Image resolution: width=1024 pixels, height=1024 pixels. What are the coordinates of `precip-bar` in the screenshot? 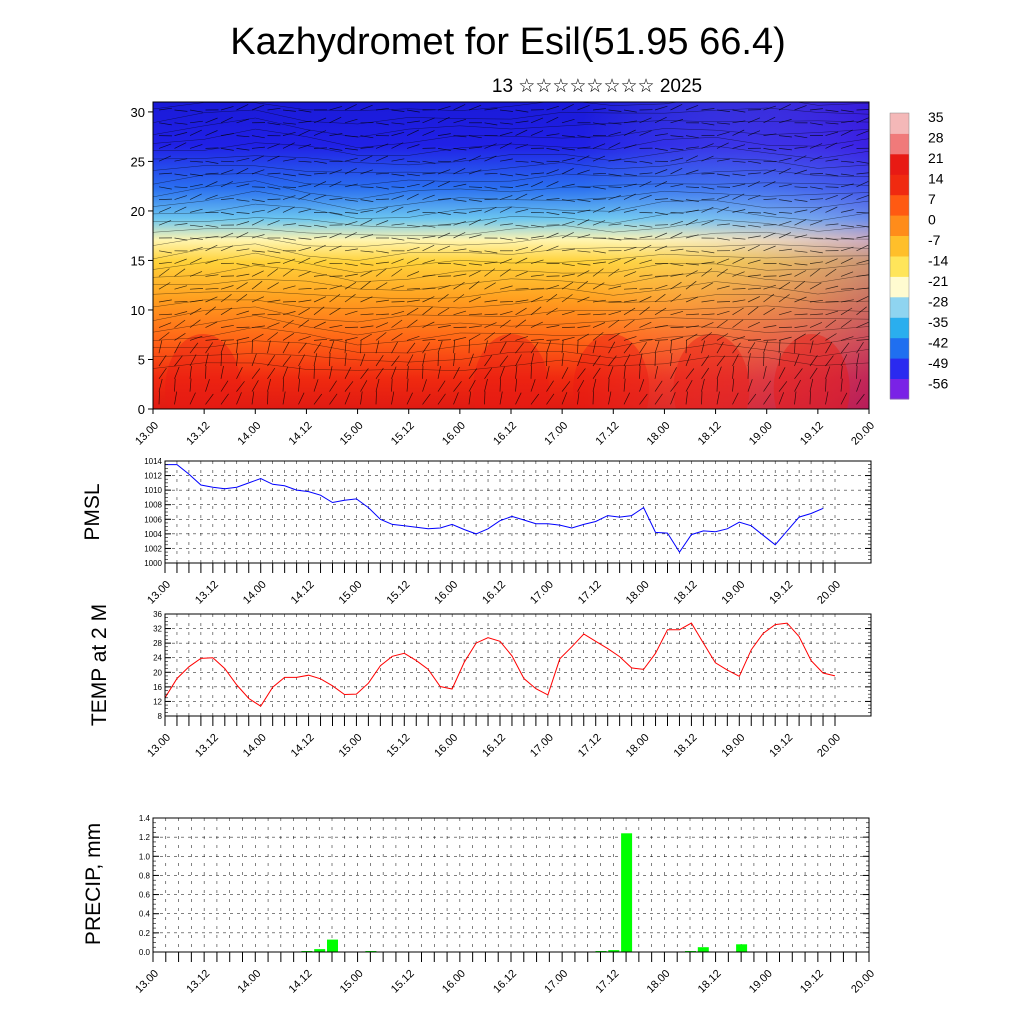 It's located at (332, 945).